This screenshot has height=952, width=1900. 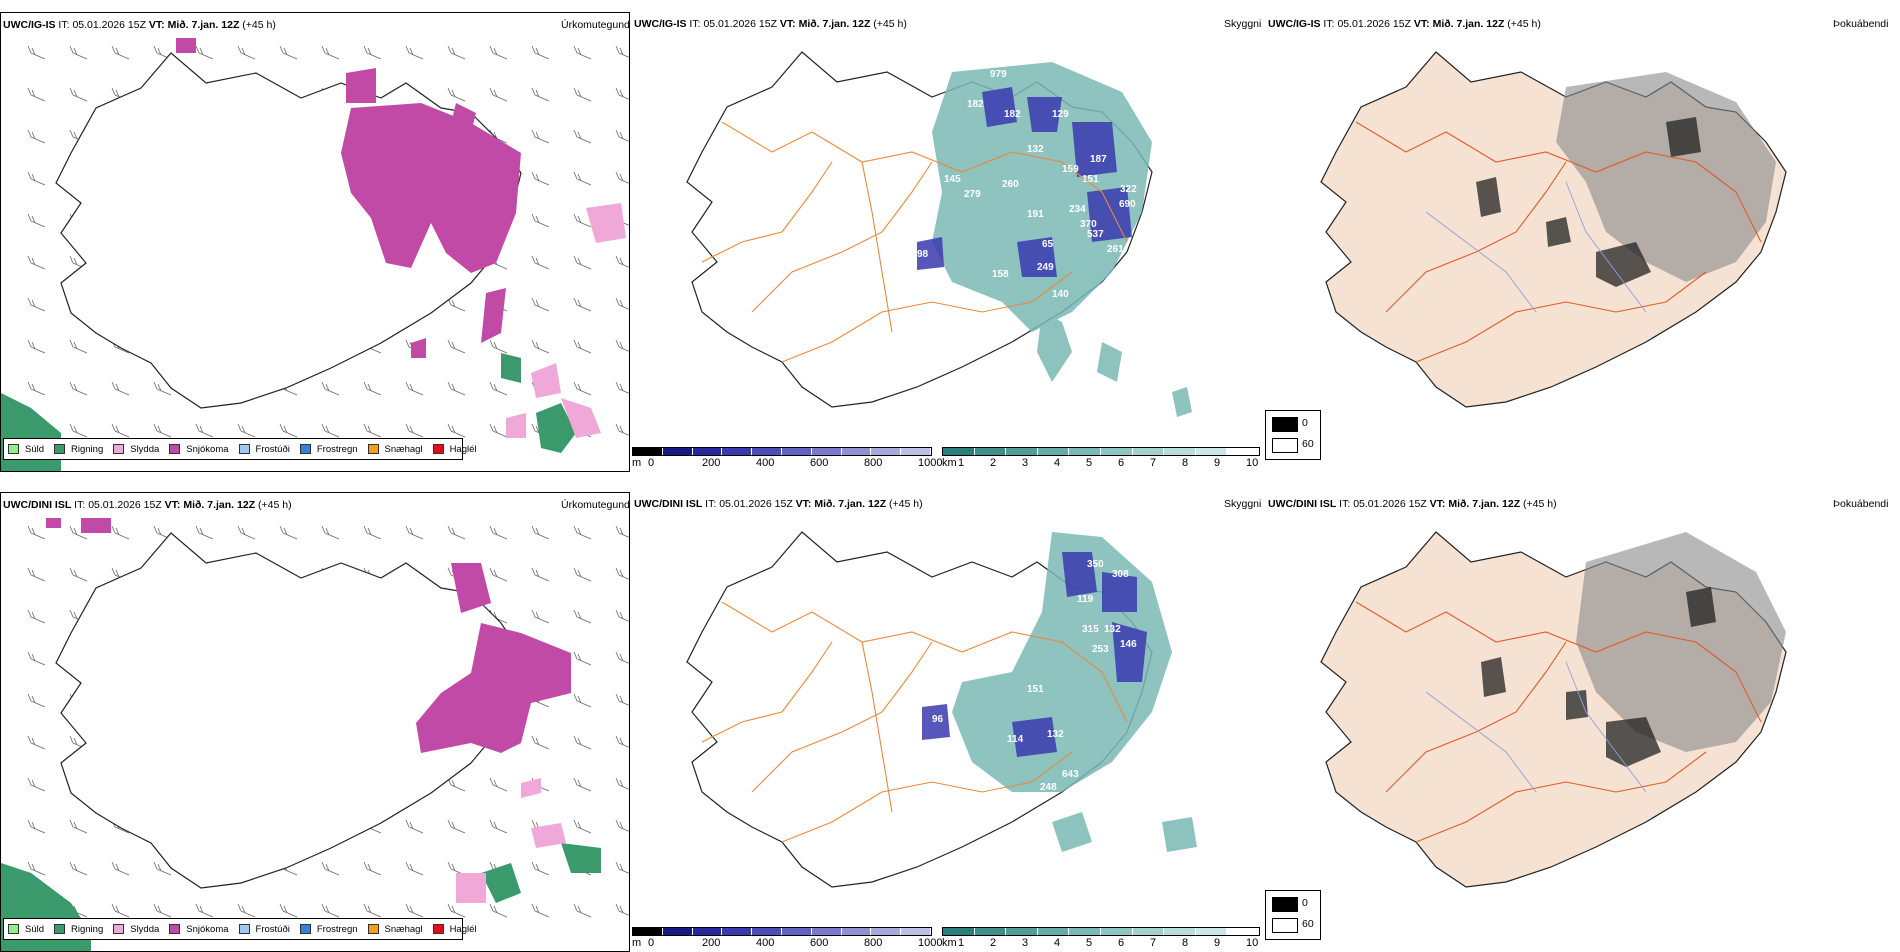 What do you see at coordinates (1100, 649) in the screenshot?
I see `visibility-label: 253` at bounding box center [1100, 649].